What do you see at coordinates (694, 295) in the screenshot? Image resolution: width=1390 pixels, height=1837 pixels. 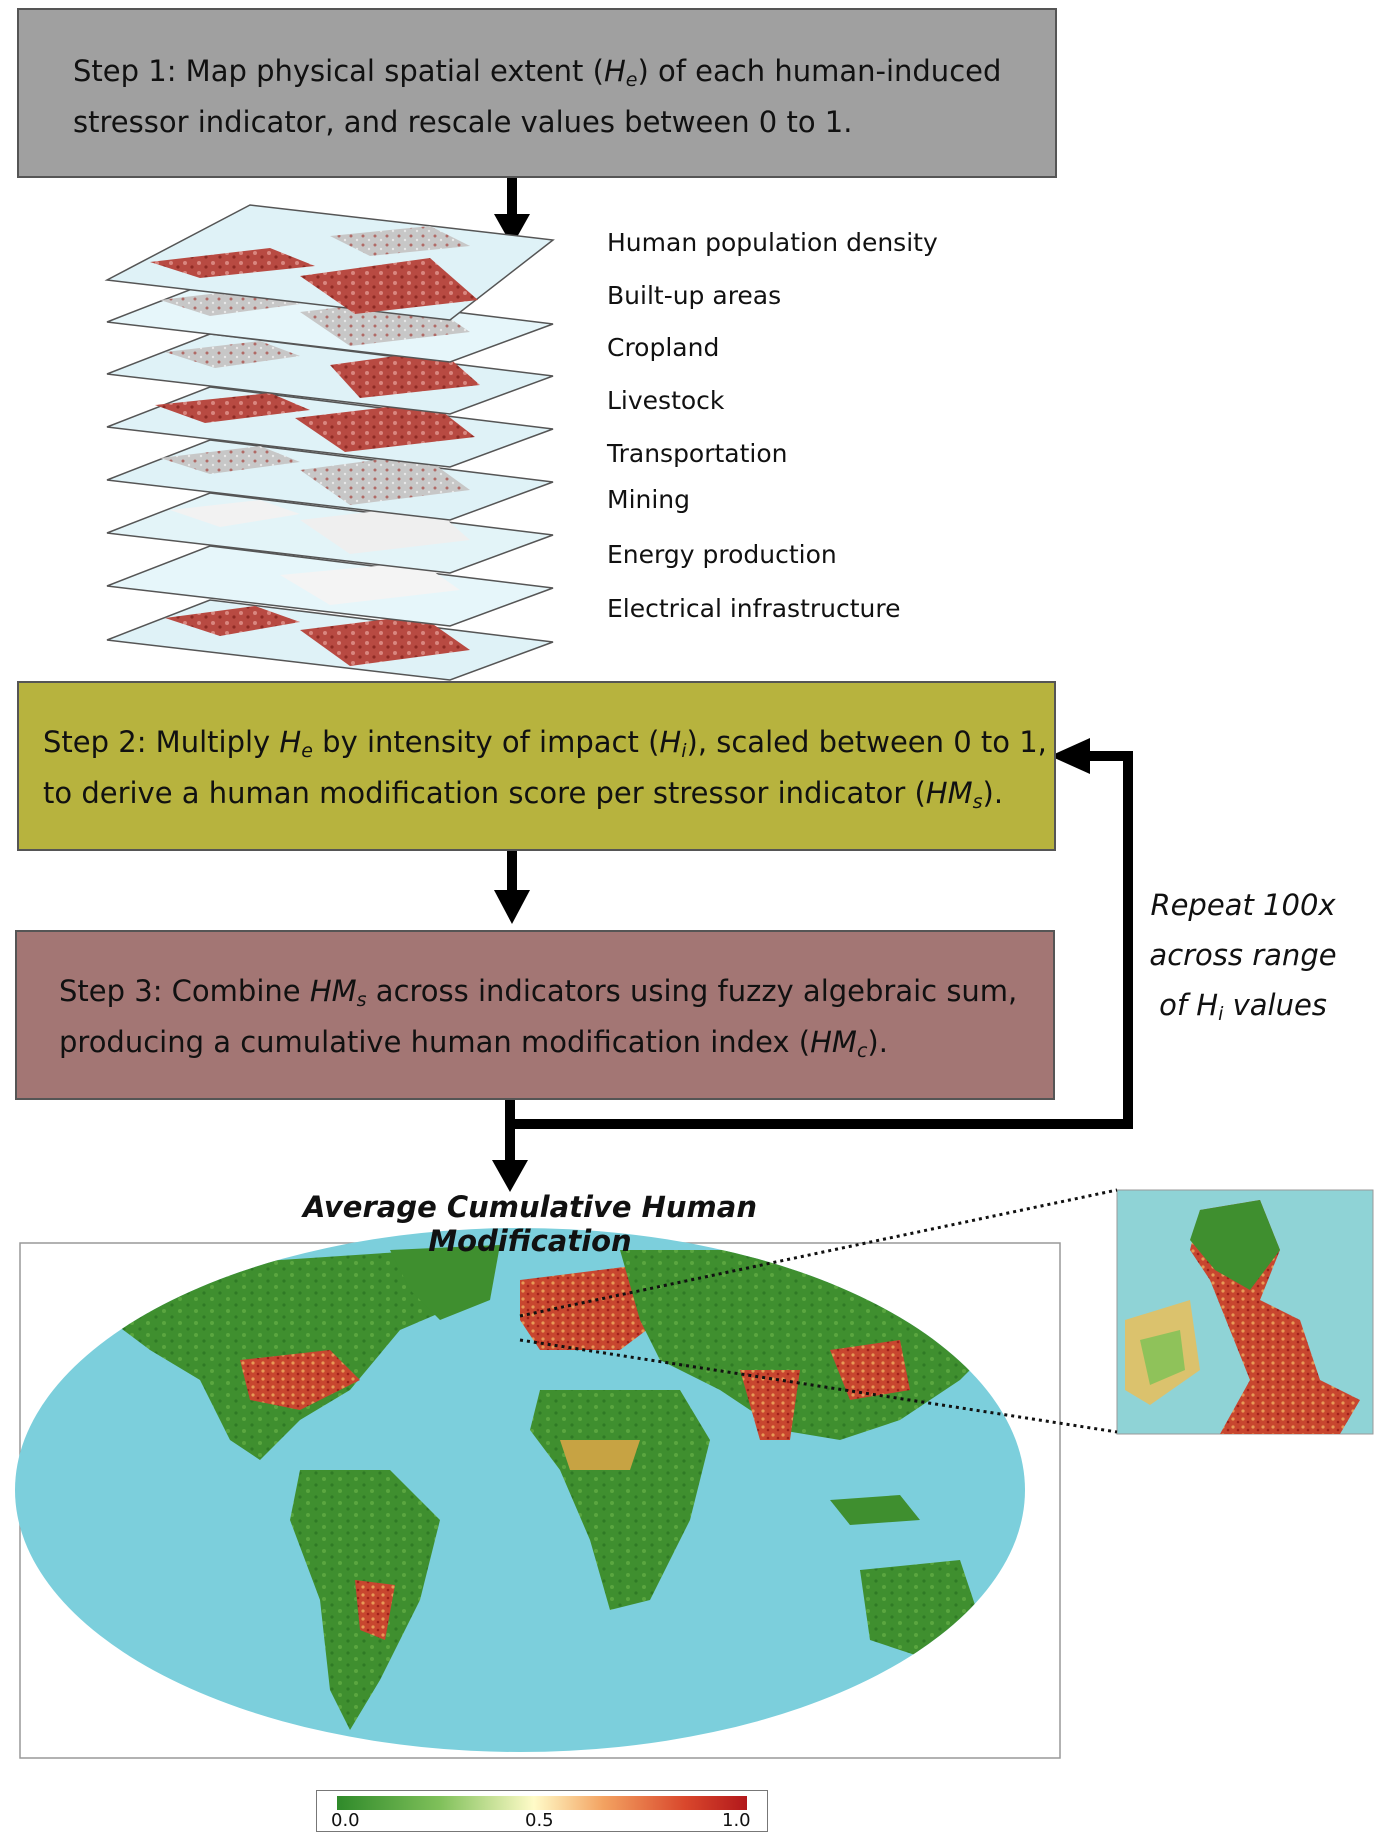 I see `layer-label-builtup: Built-up areas` at bounding box center [694, 295].